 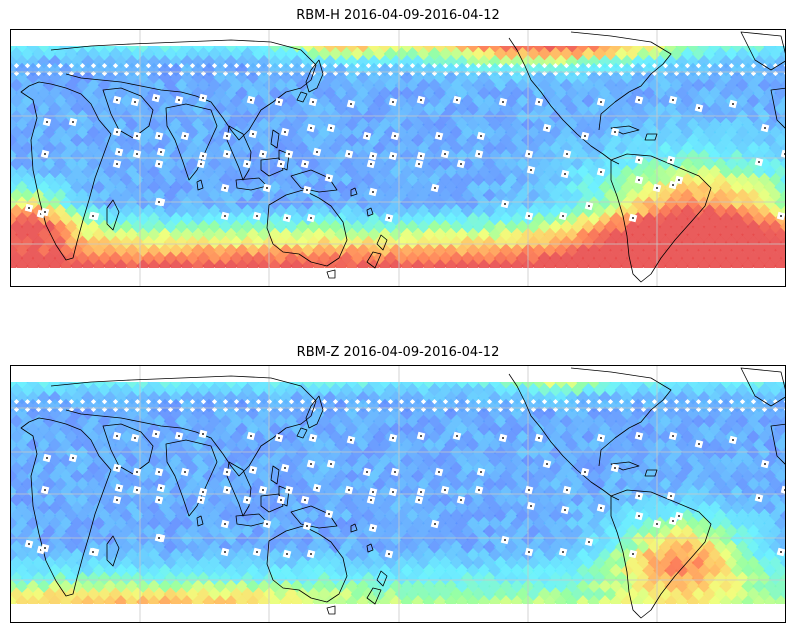 I want to click on map-margin-bottom, so click(x=398, y=277).